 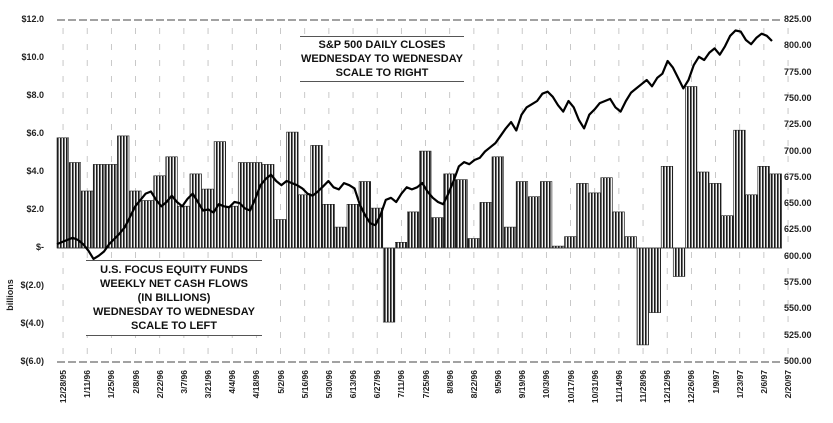 What do you see at coordinates (691, 387) in the screenshot?
I see `x-axis-tick: 12/26/96` at bounding box center [691, 387].